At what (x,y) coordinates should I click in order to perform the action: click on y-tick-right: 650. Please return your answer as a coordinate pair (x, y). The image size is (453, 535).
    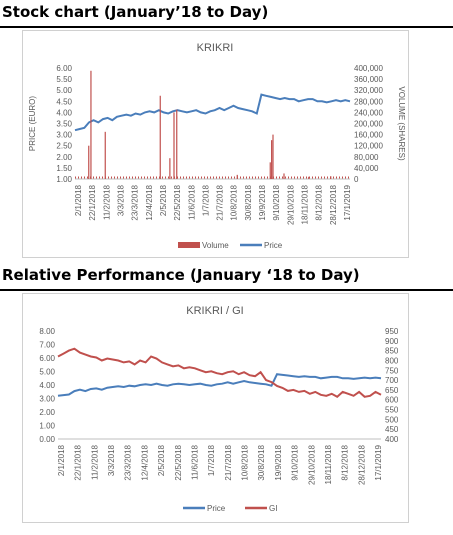
    Looking at the image, I should click on (392, 390).